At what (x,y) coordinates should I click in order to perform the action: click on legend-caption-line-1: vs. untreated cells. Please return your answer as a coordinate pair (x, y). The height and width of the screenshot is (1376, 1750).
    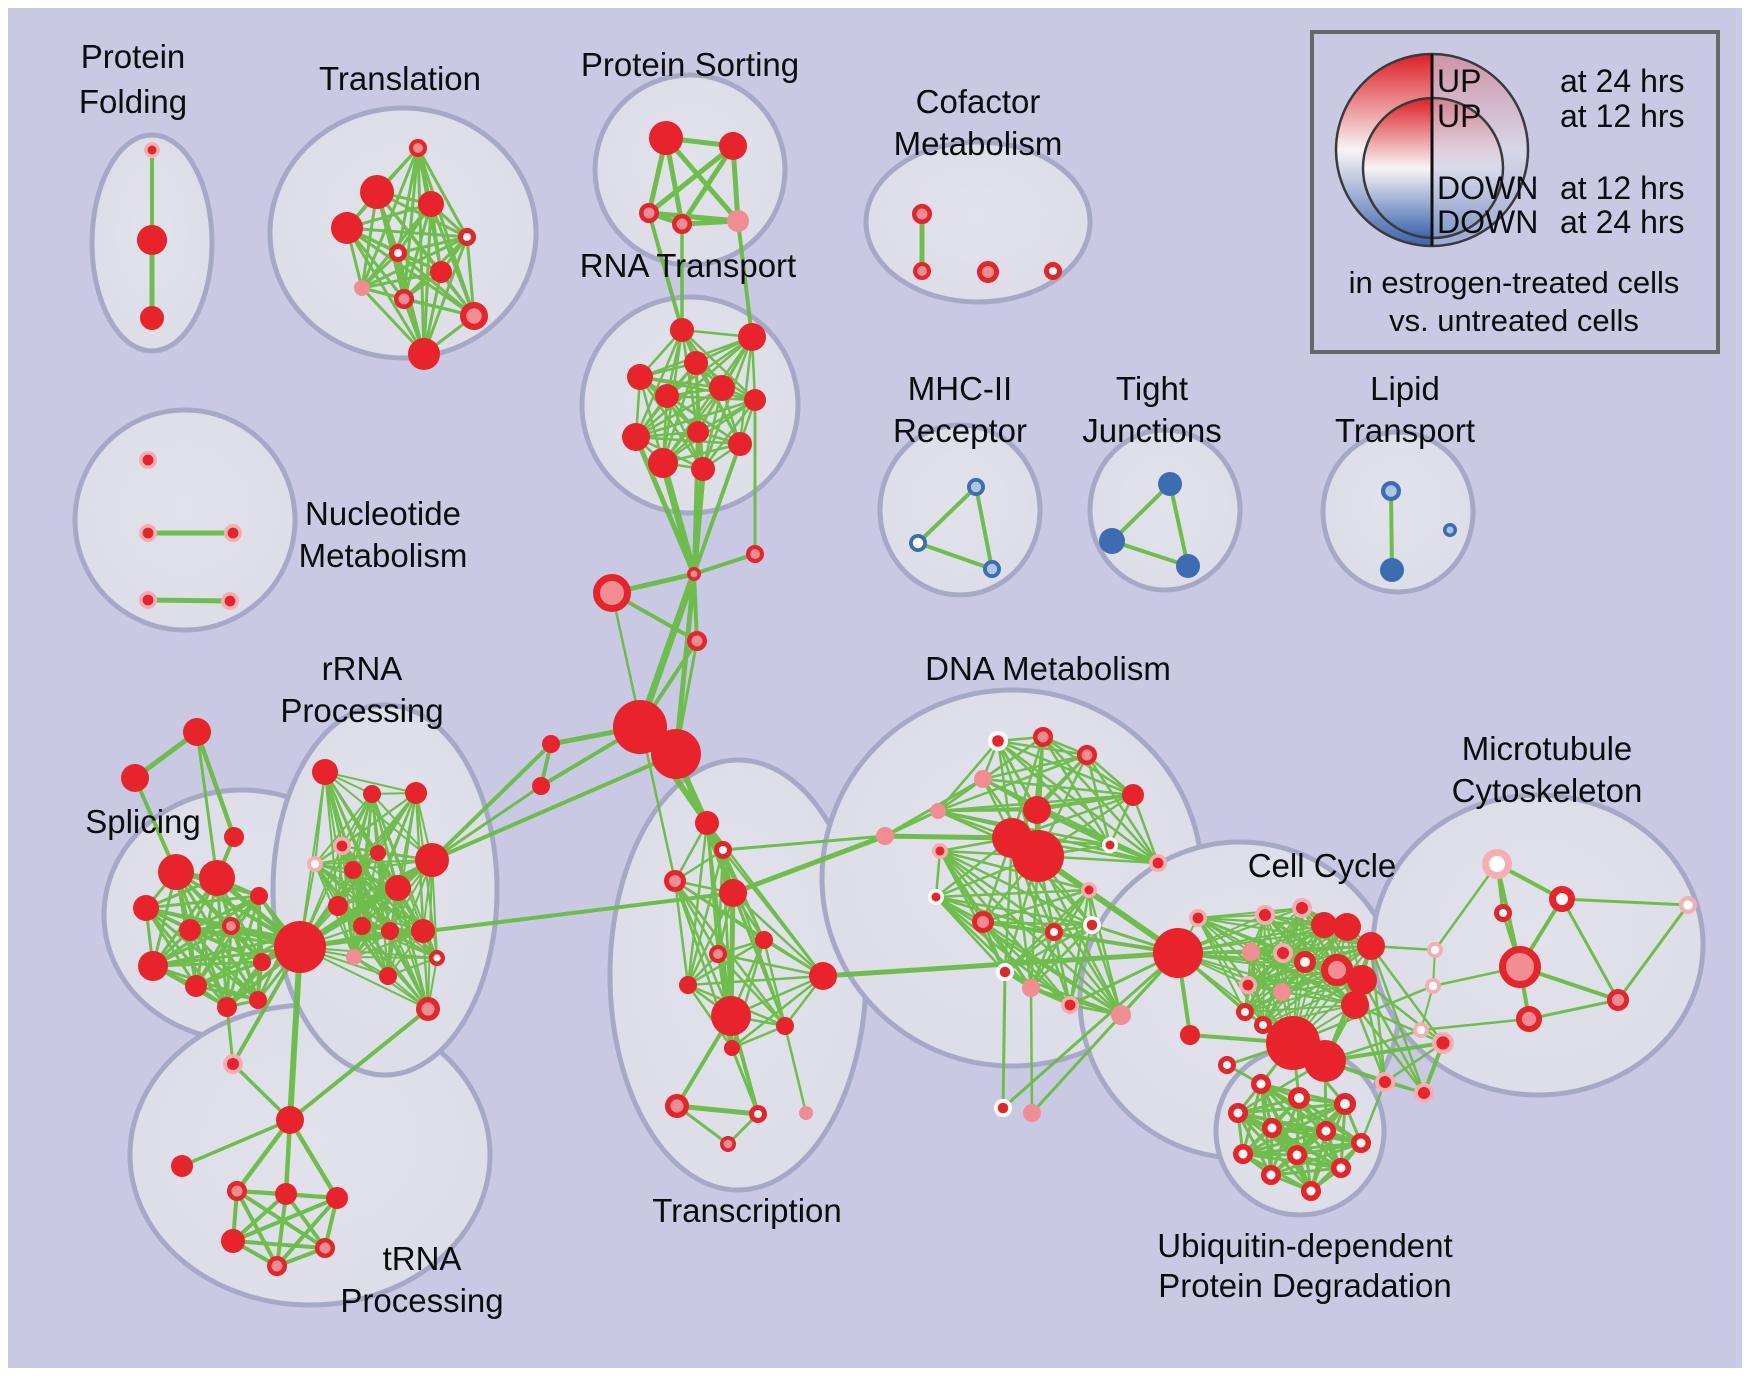
    Looking at the image, I should click on (1514, 320).